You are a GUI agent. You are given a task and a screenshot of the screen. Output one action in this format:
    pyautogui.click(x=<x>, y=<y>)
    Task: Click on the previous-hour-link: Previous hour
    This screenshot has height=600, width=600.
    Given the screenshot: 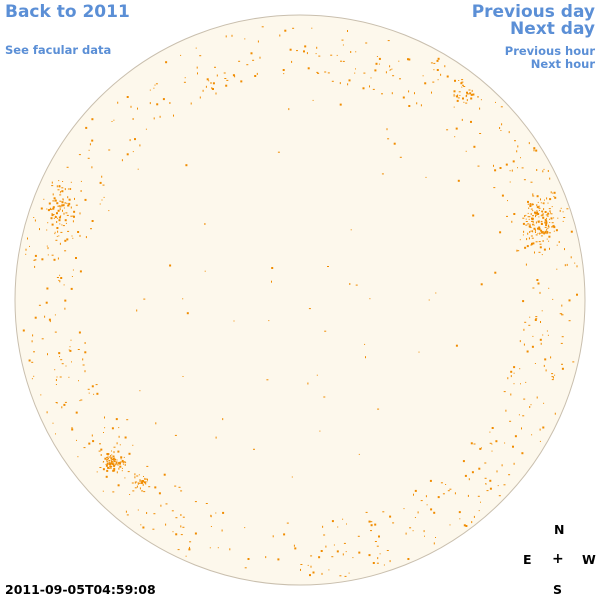 What is the action you would take?
    pyautogui.click(x=549, y=51)
    